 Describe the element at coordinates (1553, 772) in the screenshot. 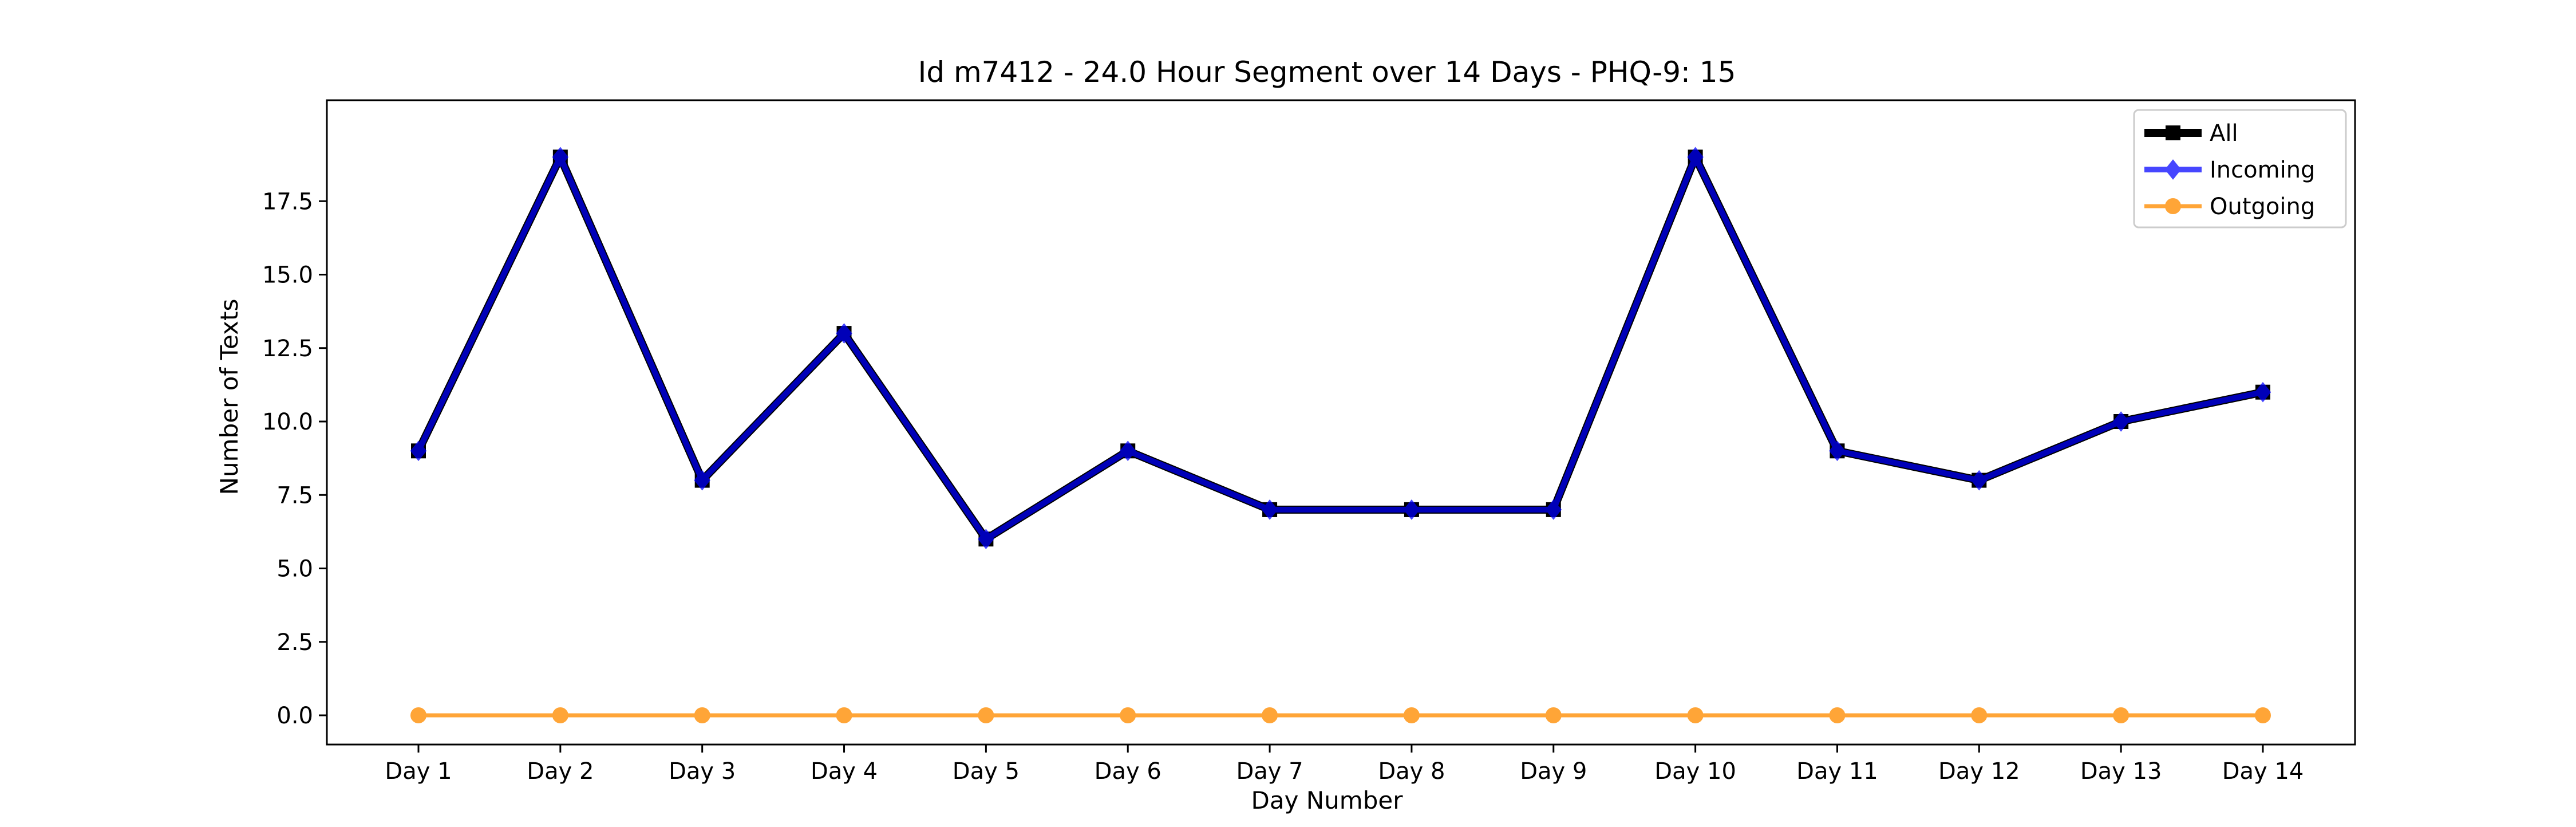

I see `x-tick-label: Day 9` at that location.